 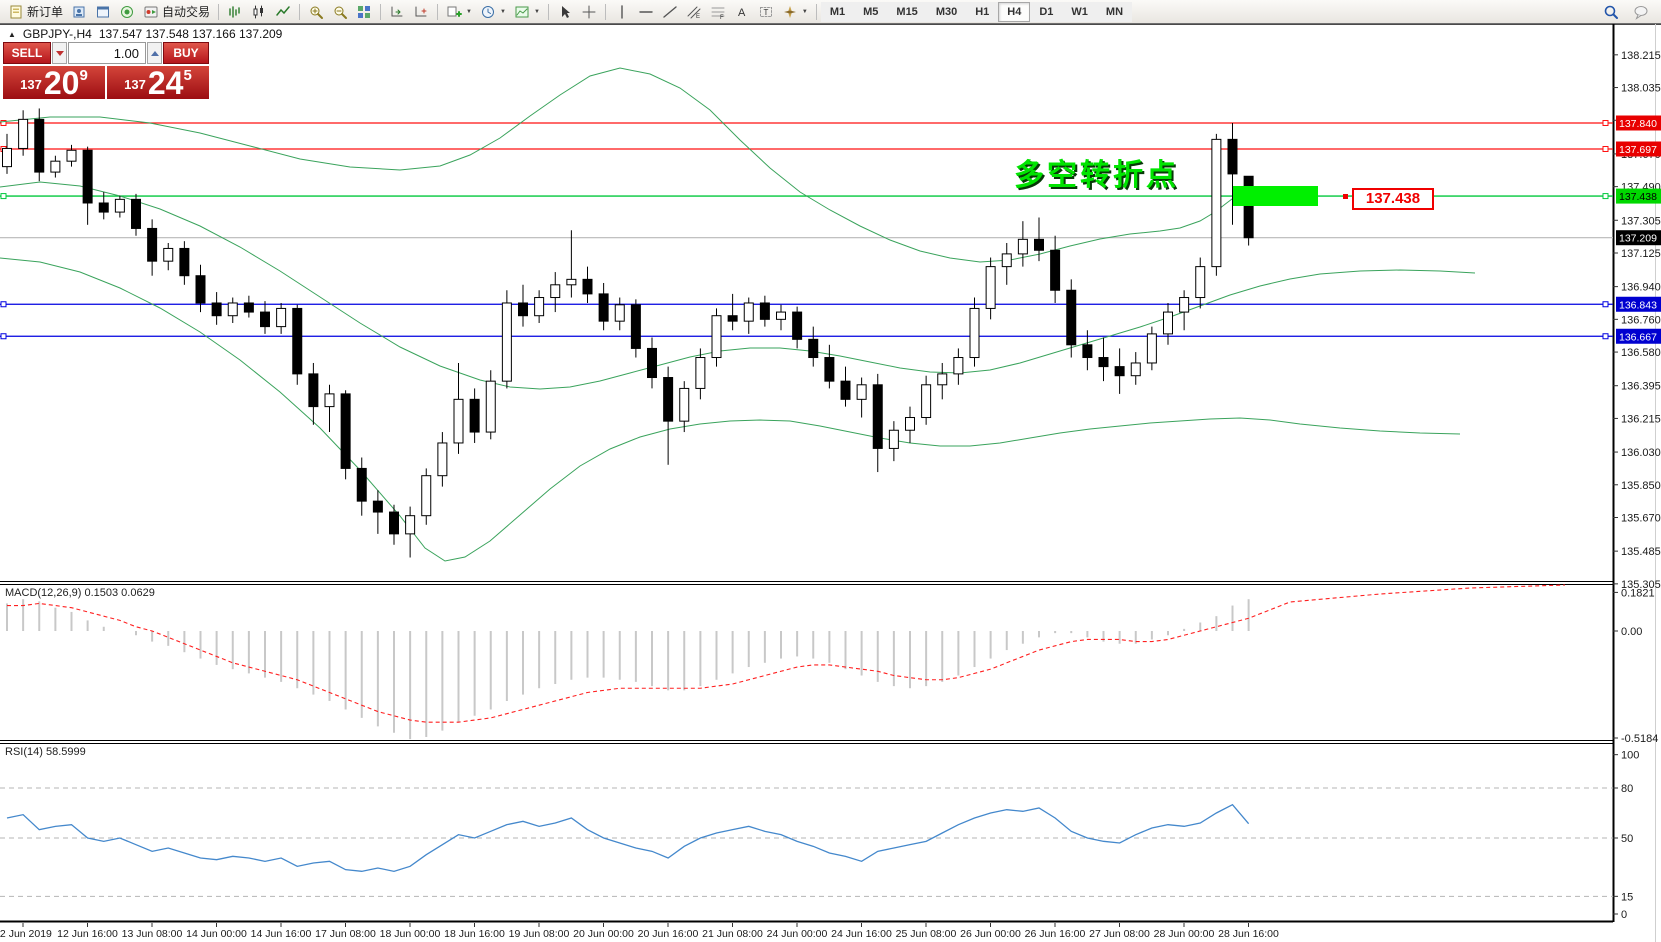 I want to click on zoomout-icon, so click(x=340, y=12).